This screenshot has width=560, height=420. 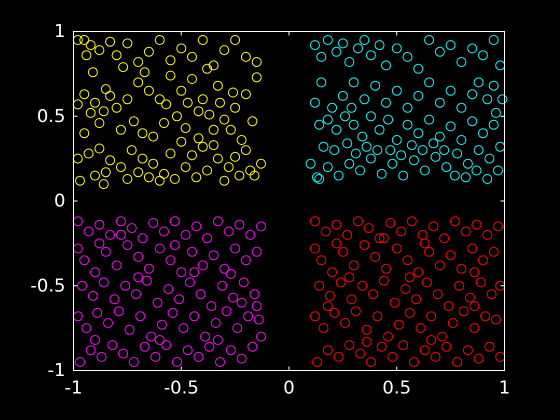 What do you see at coordinates (59, 31) in the screenshot?
I see `y-tick-label: 1` at bounding box center [59, 31].